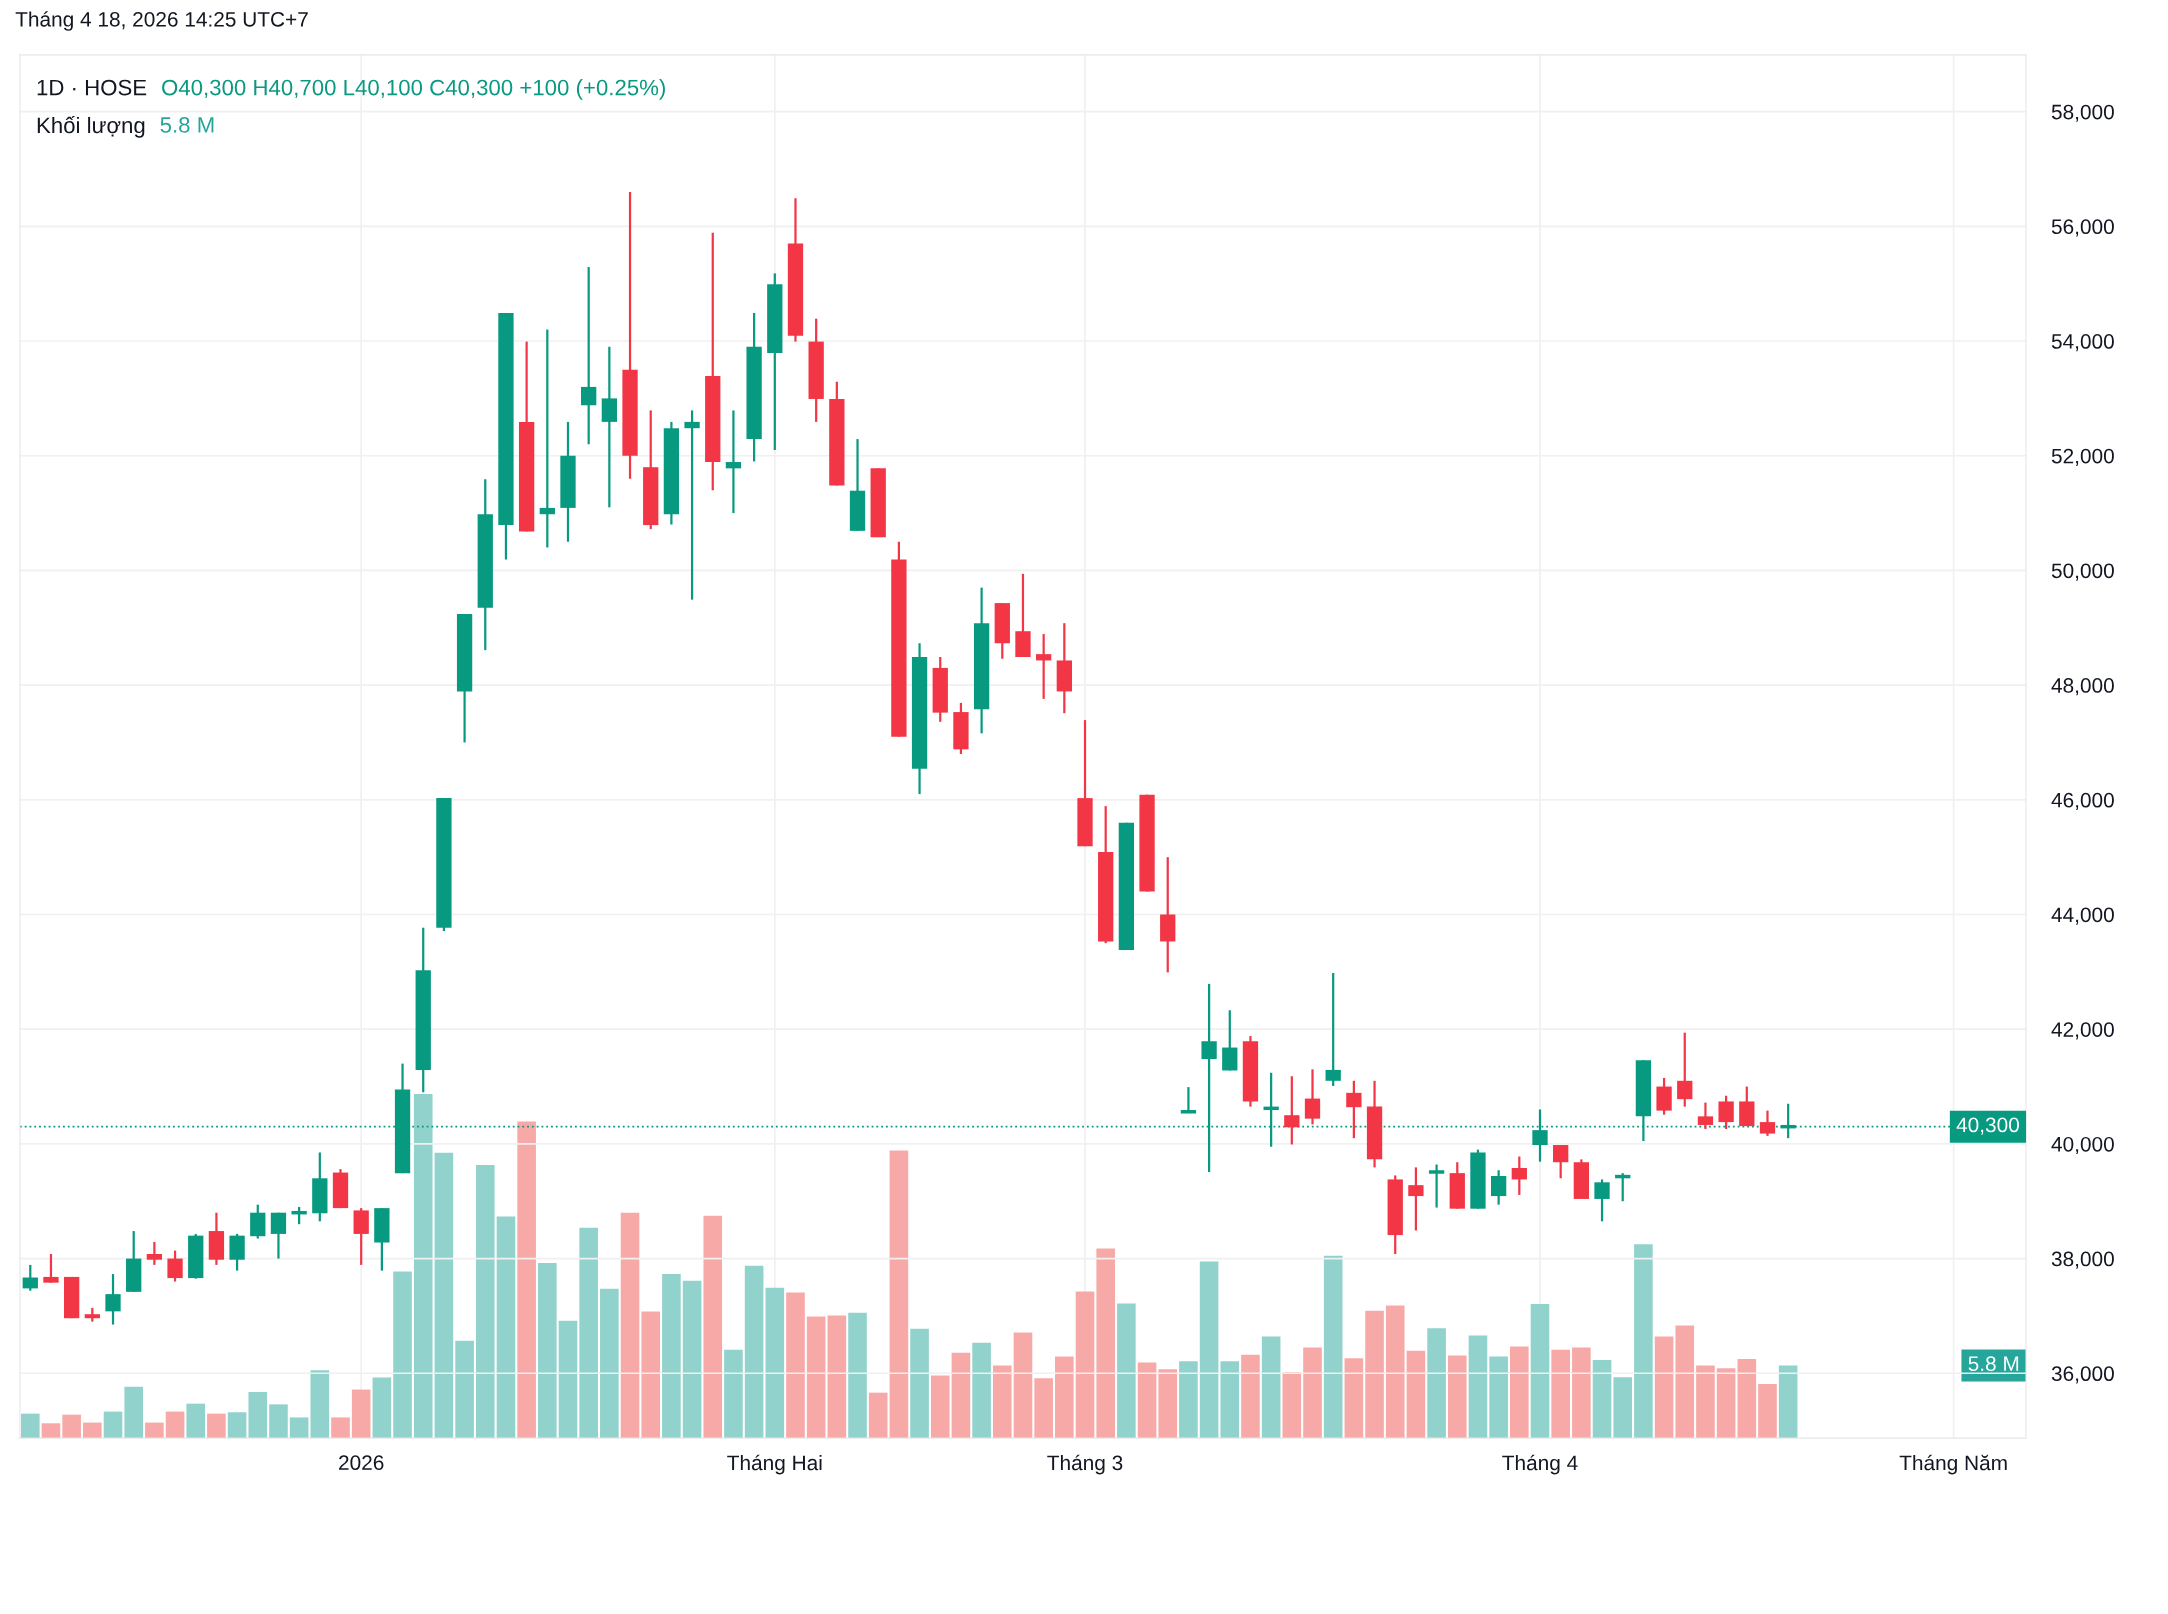 The image size is (2168, 1614). What do you see at coordinates (2082, 343) in the screenshot?
I see `y-tick-label: 54,000` at bounding box center [2082, 343].